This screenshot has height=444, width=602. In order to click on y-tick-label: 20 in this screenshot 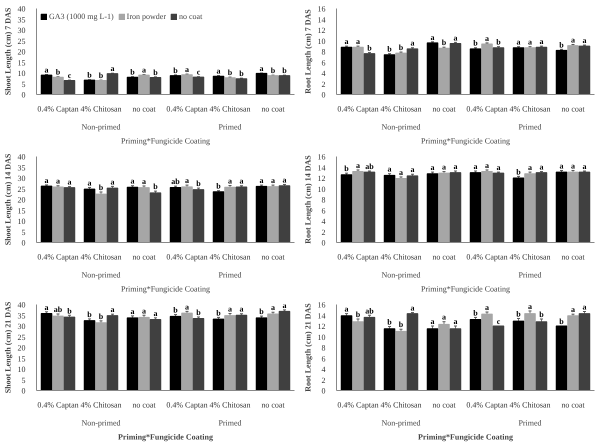, I will do `click(22, 52)`.